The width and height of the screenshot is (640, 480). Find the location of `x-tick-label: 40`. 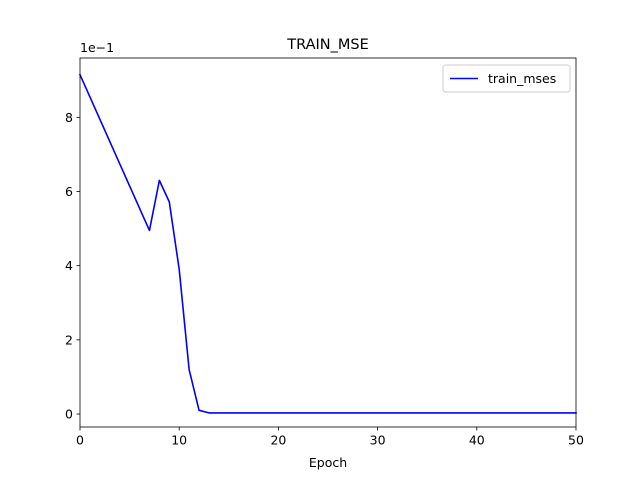

x-tick-label: 40 is located at coordinates (477, 440).